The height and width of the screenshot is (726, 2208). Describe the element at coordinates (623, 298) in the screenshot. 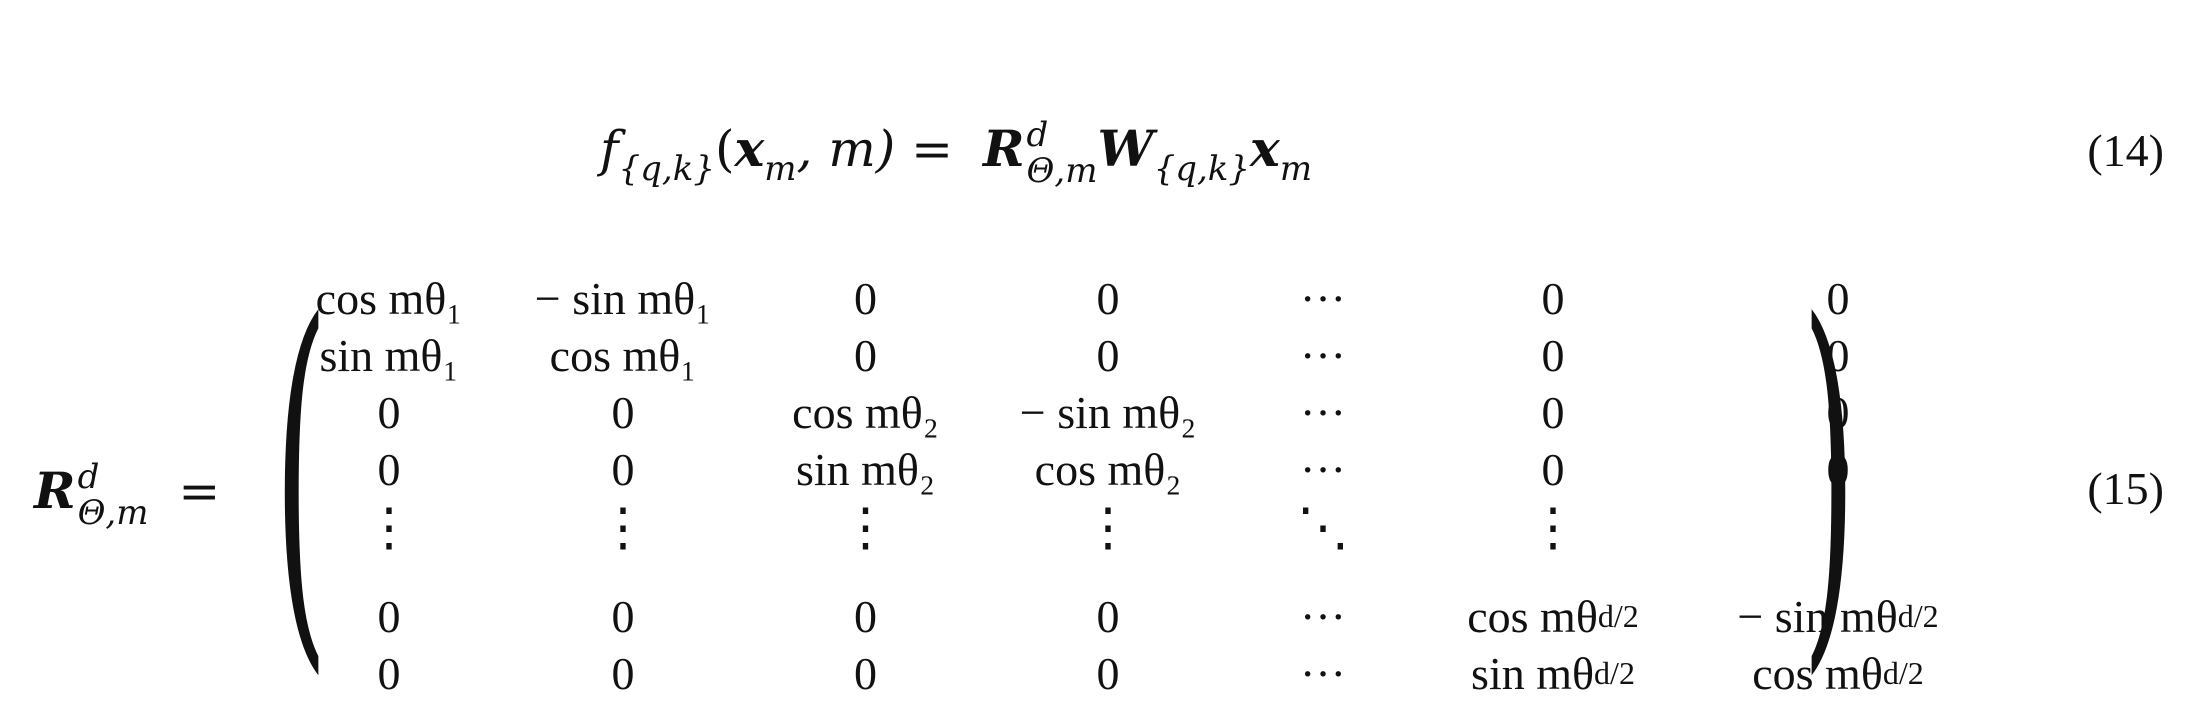

I see `matrix-cell: − sin mθ₁` at that location.